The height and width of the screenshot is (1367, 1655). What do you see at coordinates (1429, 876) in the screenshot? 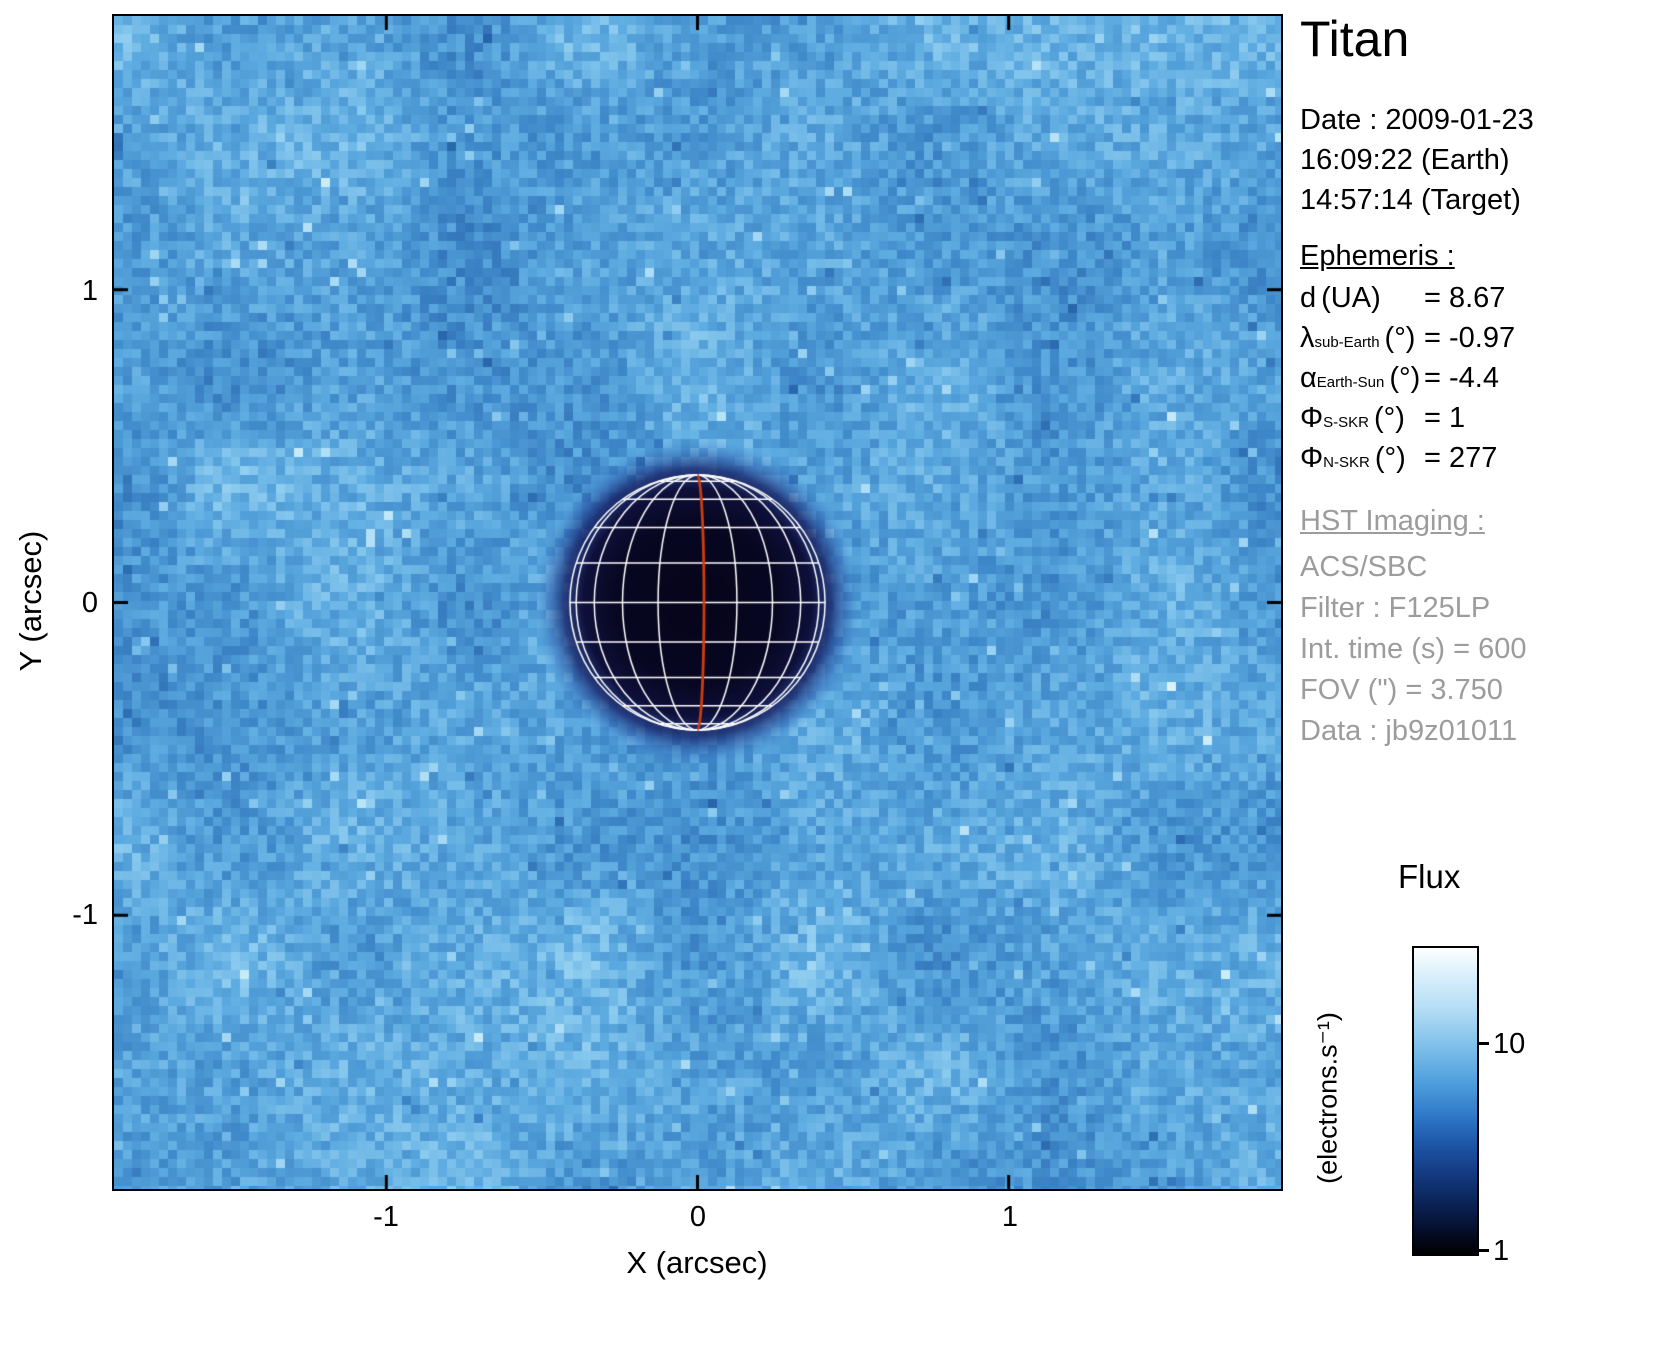
I see `flux-title: Flux` at bounding box center [1429, 876].